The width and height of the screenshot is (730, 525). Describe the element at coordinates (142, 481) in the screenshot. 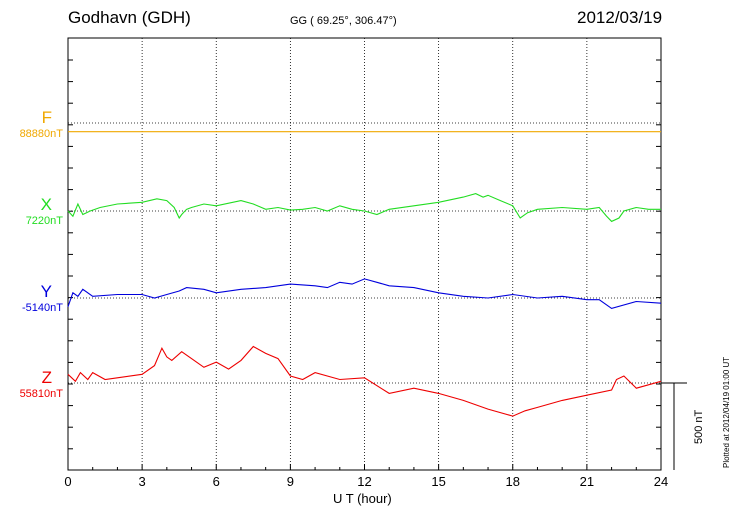

I see `x-tick-label: 3` at that location.